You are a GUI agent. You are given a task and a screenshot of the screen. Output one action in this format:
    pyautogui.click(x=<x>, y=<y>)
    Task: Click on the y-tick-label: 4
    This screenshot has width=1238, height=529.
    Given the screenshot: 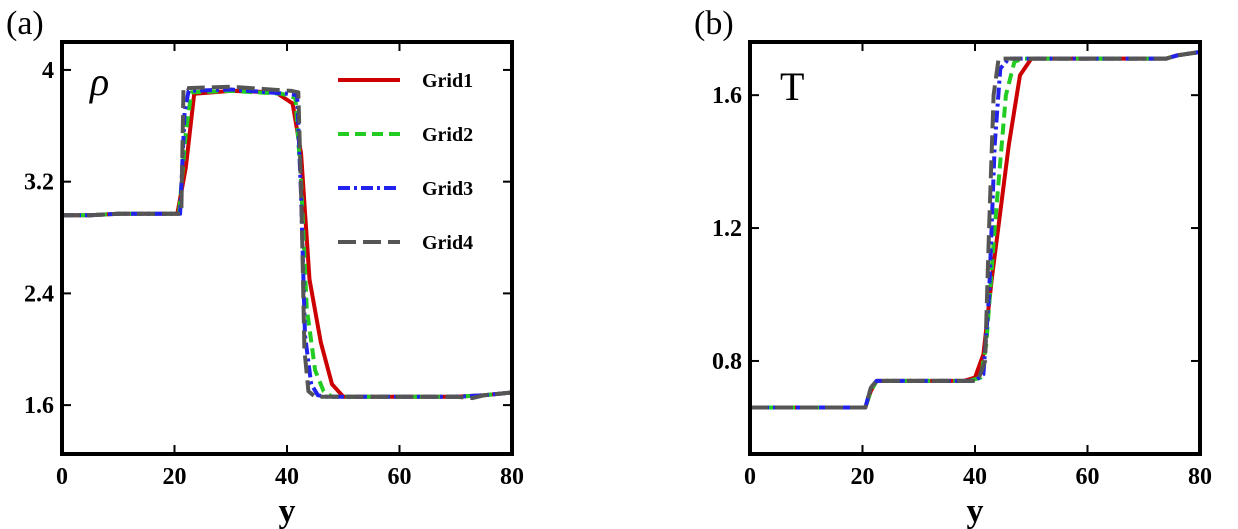 What is the action you would take?
    pyautogui.click(x=48, y=71)
    